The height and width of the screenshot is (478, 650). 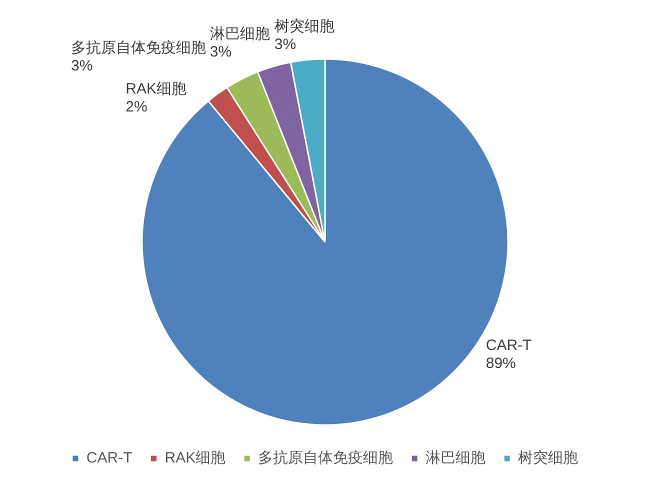 I want to click on slice-label: RAK细胞, so click(x=156, y=89).